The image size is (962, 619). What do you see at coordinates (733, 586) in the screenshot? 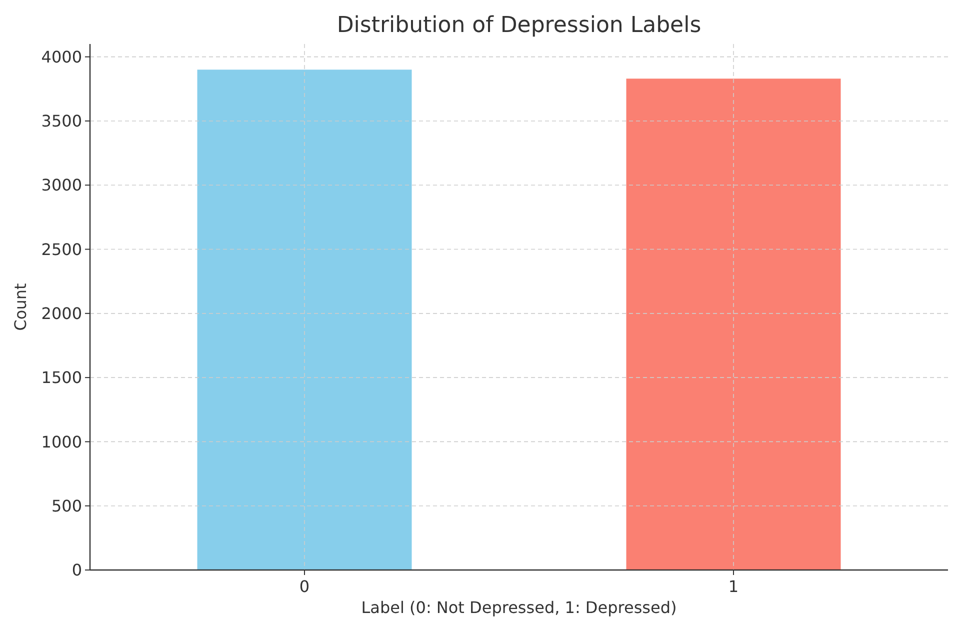
I see `x-tick-label: 1` at bounding box center [733, 586].